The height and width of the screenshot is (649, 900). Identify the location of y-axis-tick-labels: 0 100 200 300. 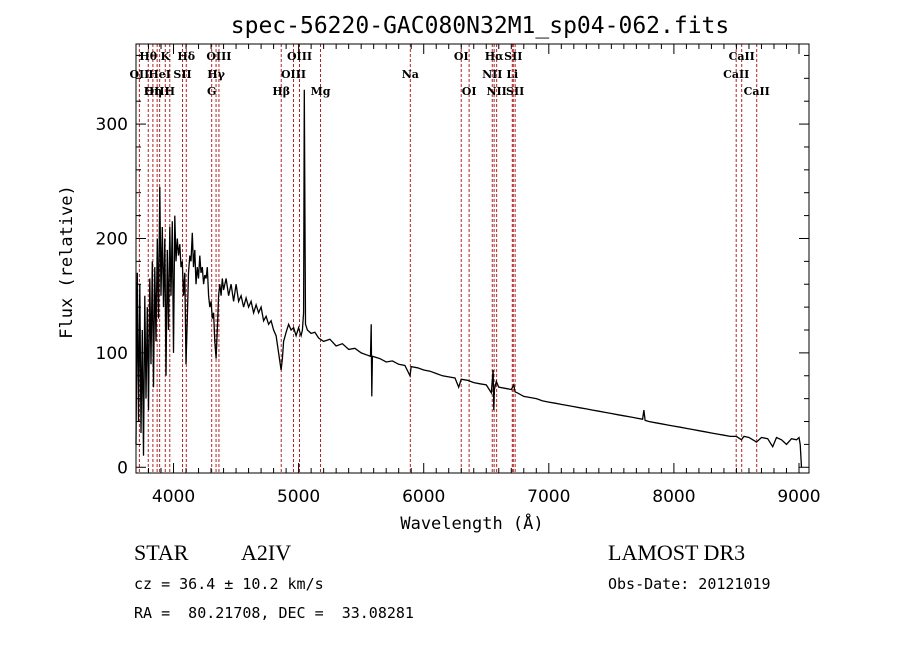
(112, 296).